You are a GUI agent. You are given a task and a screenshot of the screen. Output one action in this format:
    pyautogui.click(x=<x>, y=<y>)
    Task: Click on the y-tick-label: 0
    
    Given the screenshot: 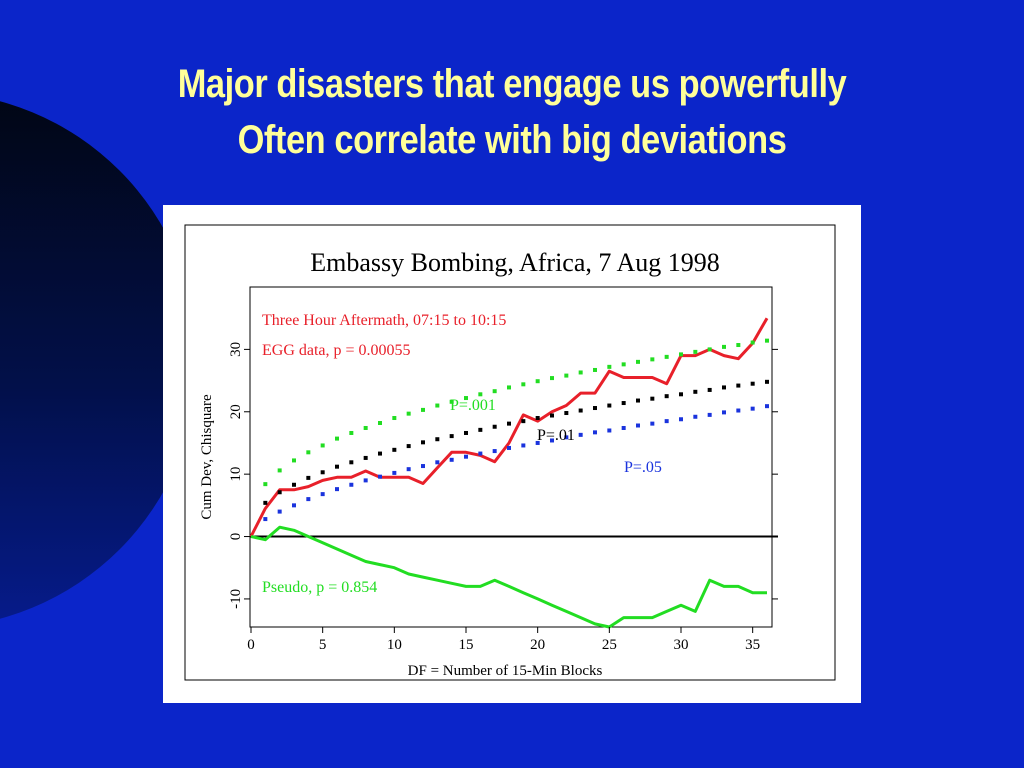 What is the action you would take?
    pyautogui.click(x=236, y=537)
    